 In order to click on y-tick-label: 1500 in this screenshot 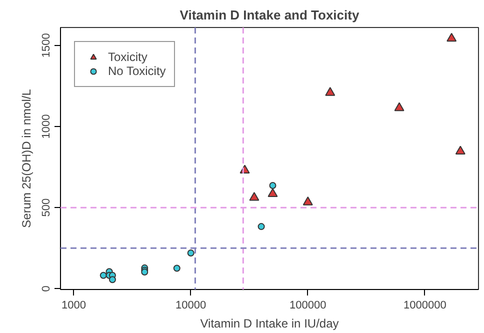, I will do `click(46, 45)`.